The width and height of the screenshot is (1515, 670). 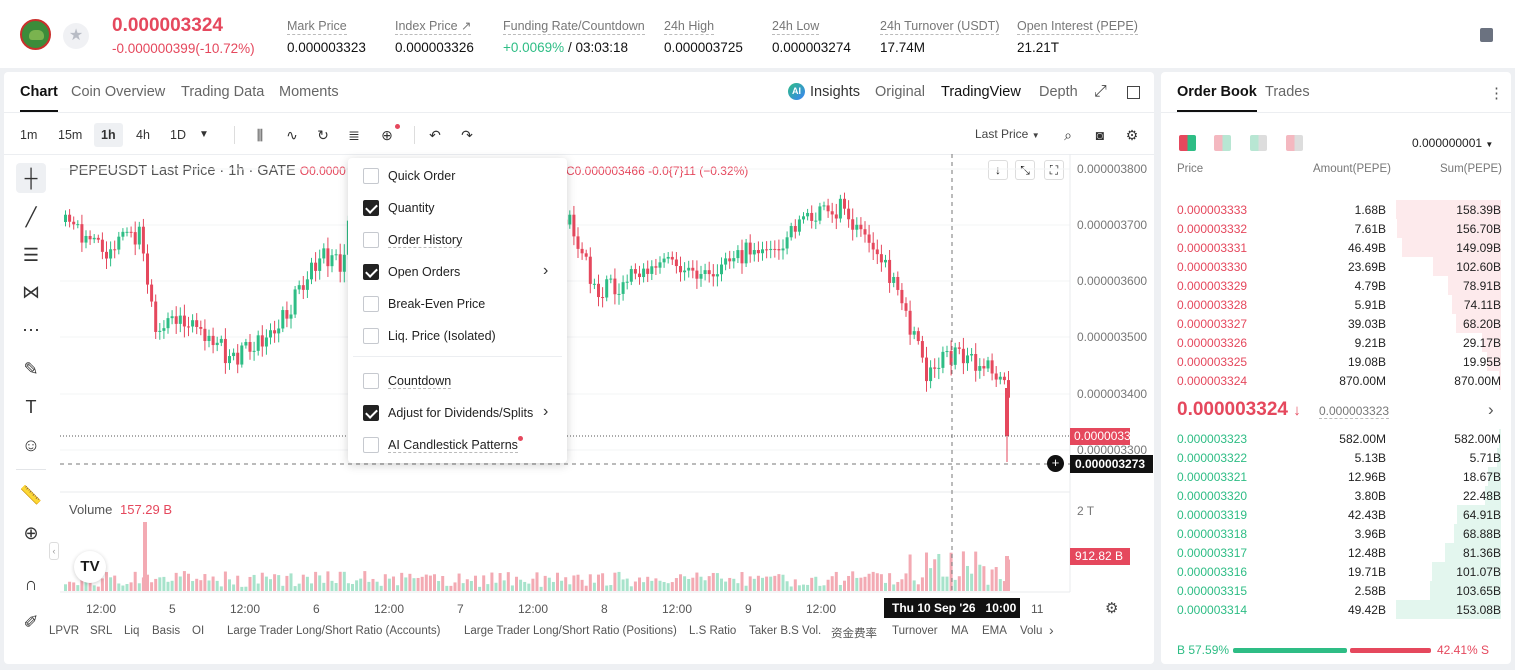 What do you see at coordinates (1336, 323) in the screenshot?
I see `ask-row: 0.000003327 39.03B 68.20B` at bounding box center [1336, 323].